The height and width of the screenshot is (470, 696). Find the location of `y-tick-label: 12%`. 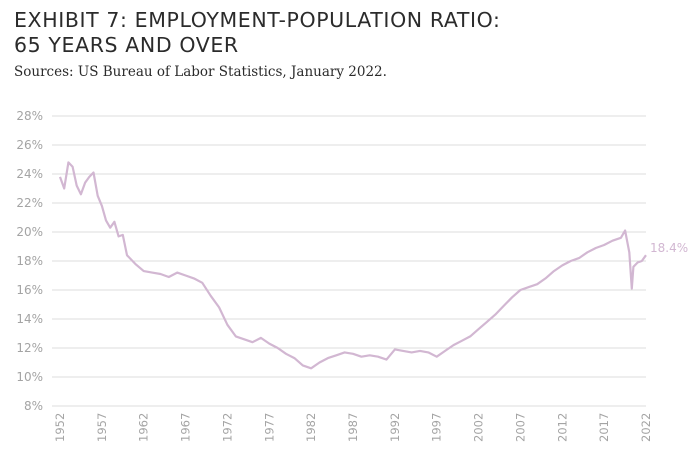

y-tick-label: 12% is located at coordinates (29, 348).